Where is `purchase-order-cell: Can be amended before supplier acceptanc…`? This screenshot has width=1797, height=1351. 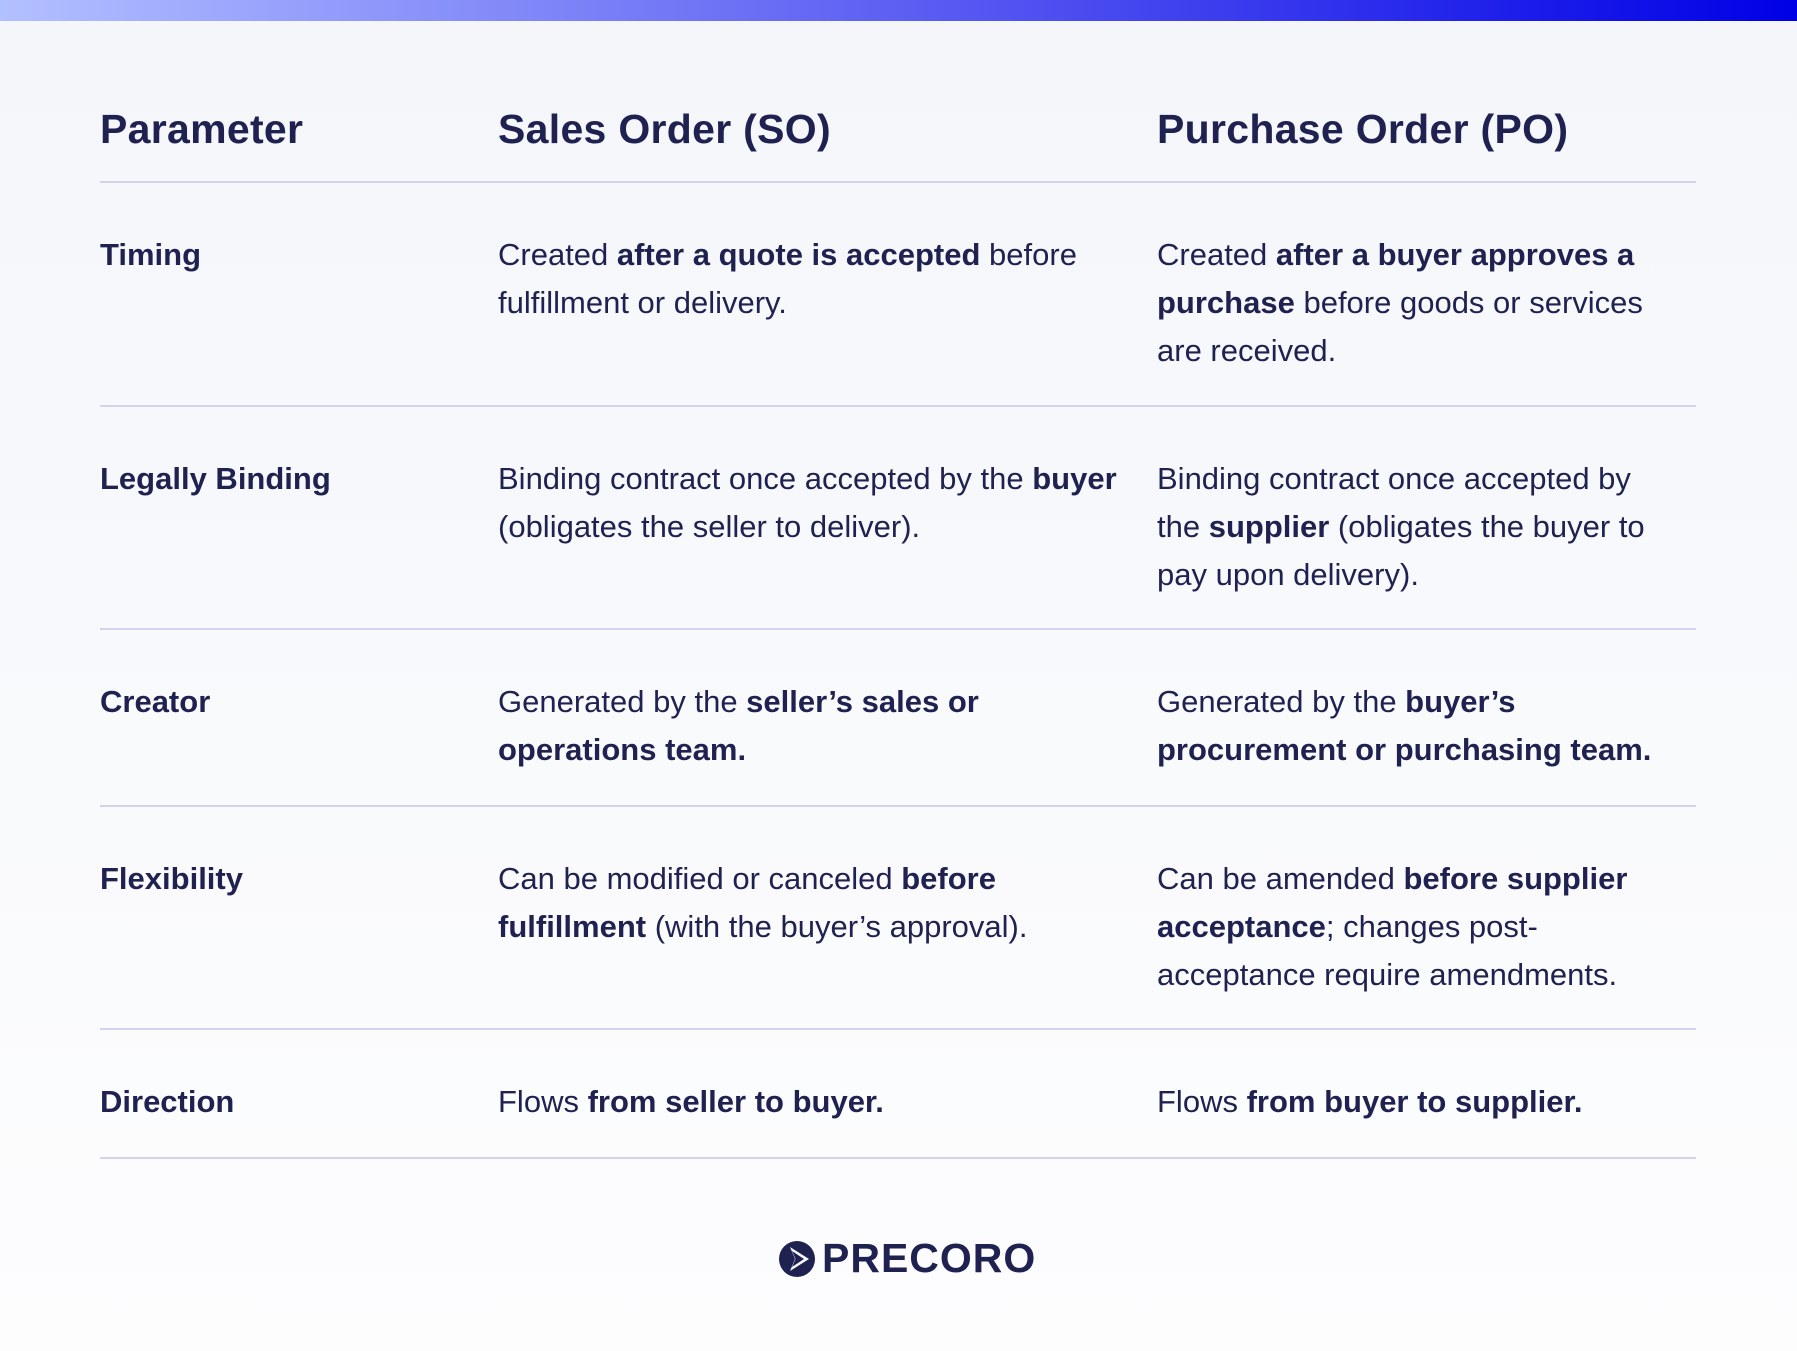 purchase-order-cell: Can be amended before supplier acceptanc… is located at coordinates (1426, 917).